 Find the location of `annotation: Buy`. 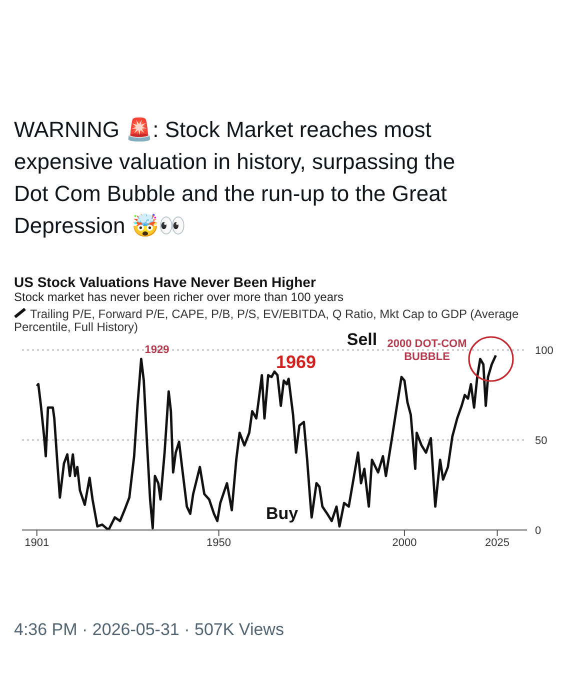

annotation: Buy is located at coordinates (282, 514).